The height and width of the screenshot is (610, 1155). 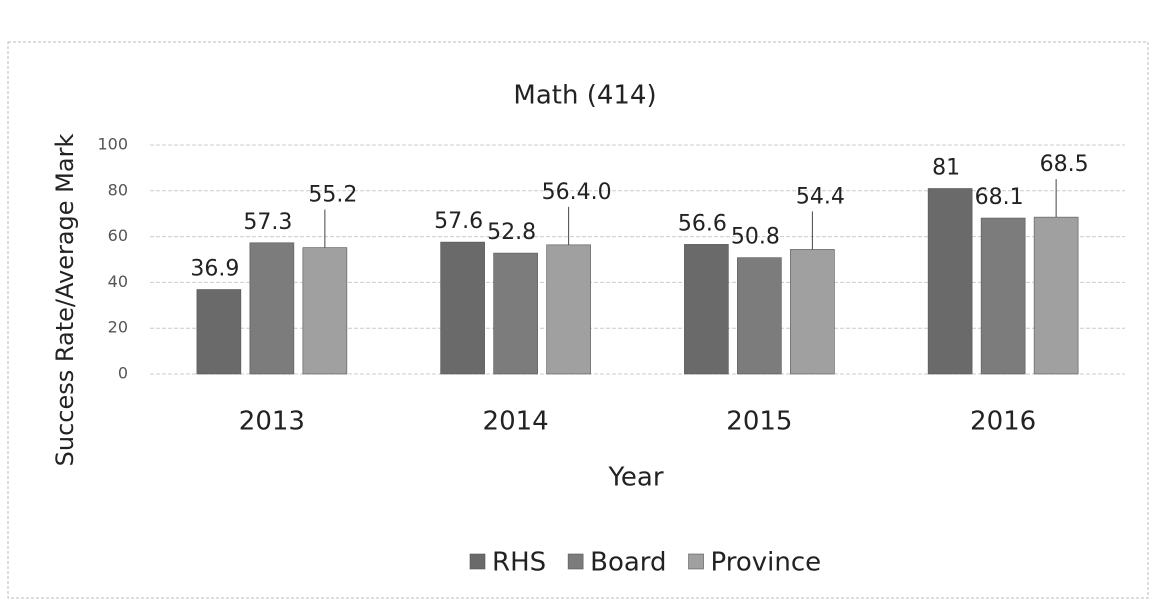 What do you see at coordinates (999, 197) in the screenshot?
I see `data-label: 68.1` at bounding box center [999, 197].